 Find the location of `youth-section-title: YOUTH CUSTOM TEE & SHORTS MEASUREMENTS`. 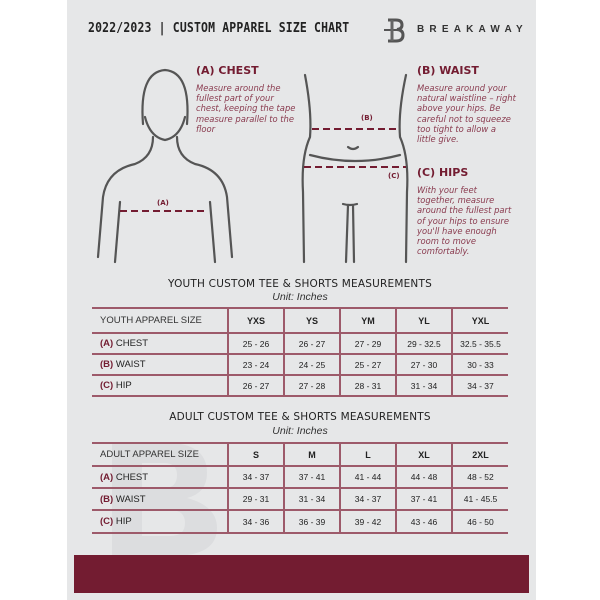

youth-section-title: YOUTH CUSTOM TEE & SHORTS MEASUREMENTS is located at coordinates (300, 284).